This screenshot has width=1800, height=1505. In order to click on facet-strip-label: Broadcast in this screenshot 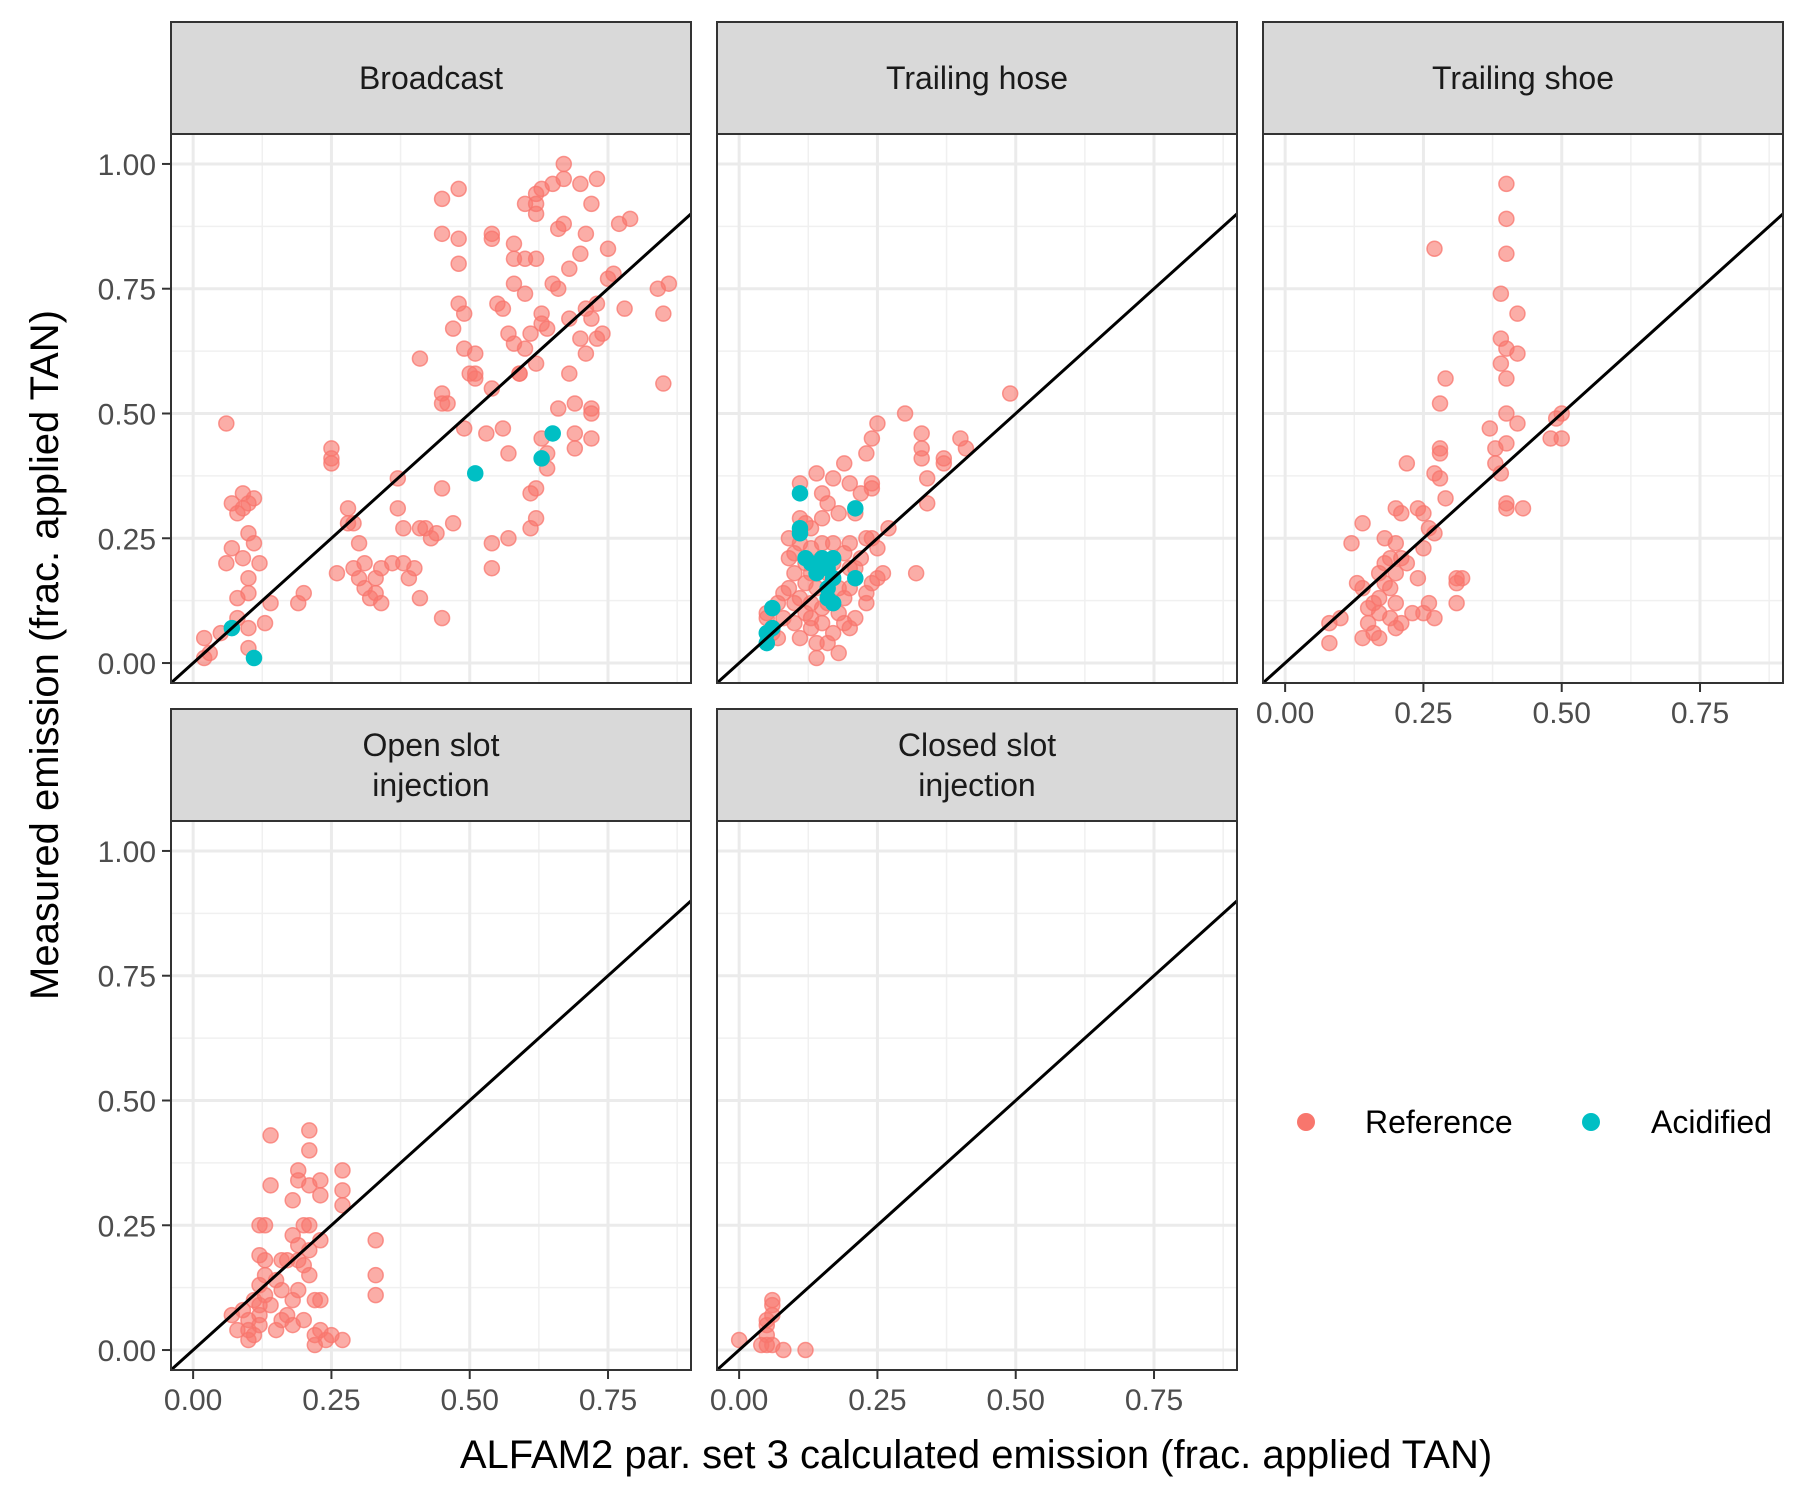, I will do `click(431, 78)`.